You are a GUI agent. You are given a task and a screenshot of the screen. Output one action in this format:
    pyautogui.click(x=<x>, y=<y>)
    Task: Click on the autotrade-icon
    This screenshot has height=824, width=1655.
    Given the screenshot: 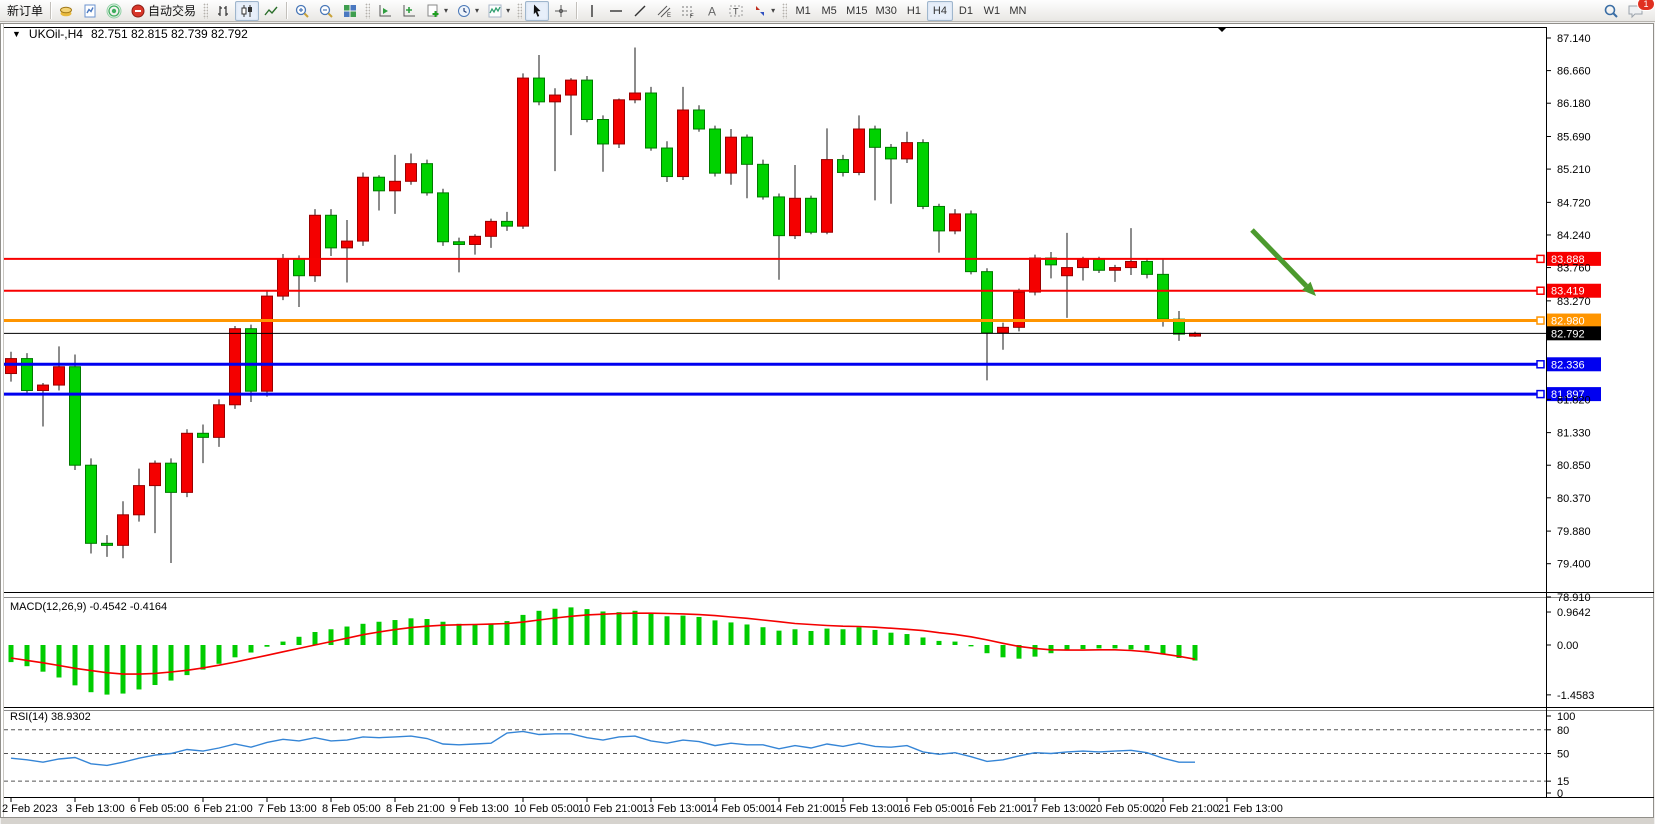 What is the action you would take?
    pyautogui.click(x=138, y=10)
    